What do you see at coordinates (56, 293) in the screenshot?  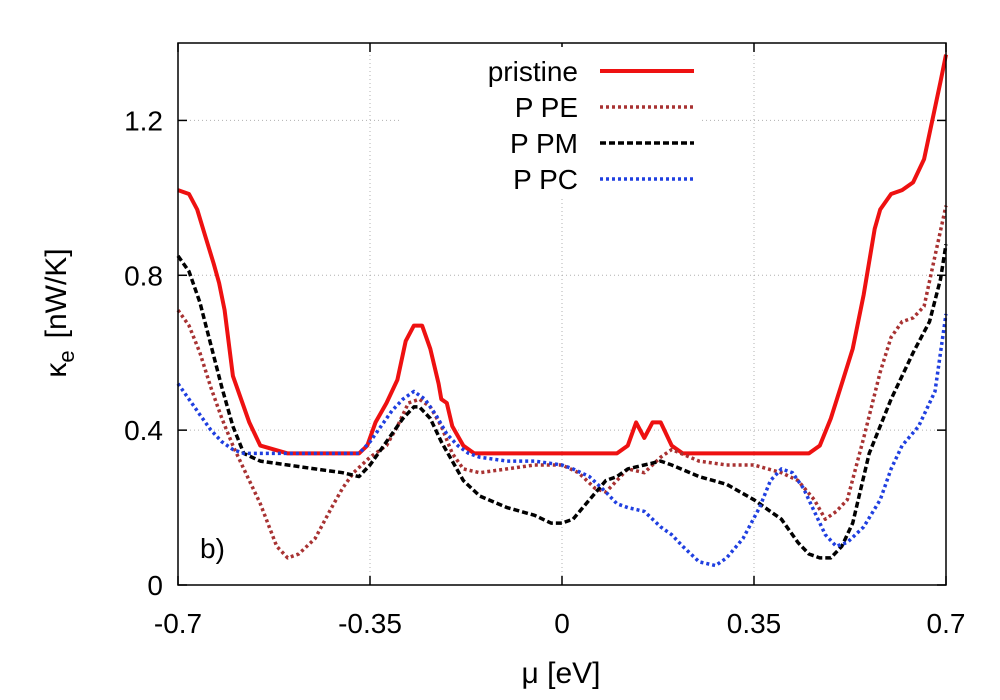 I see `y-axis-label-unit: [nW/K]` at bounding box center [56, 293].